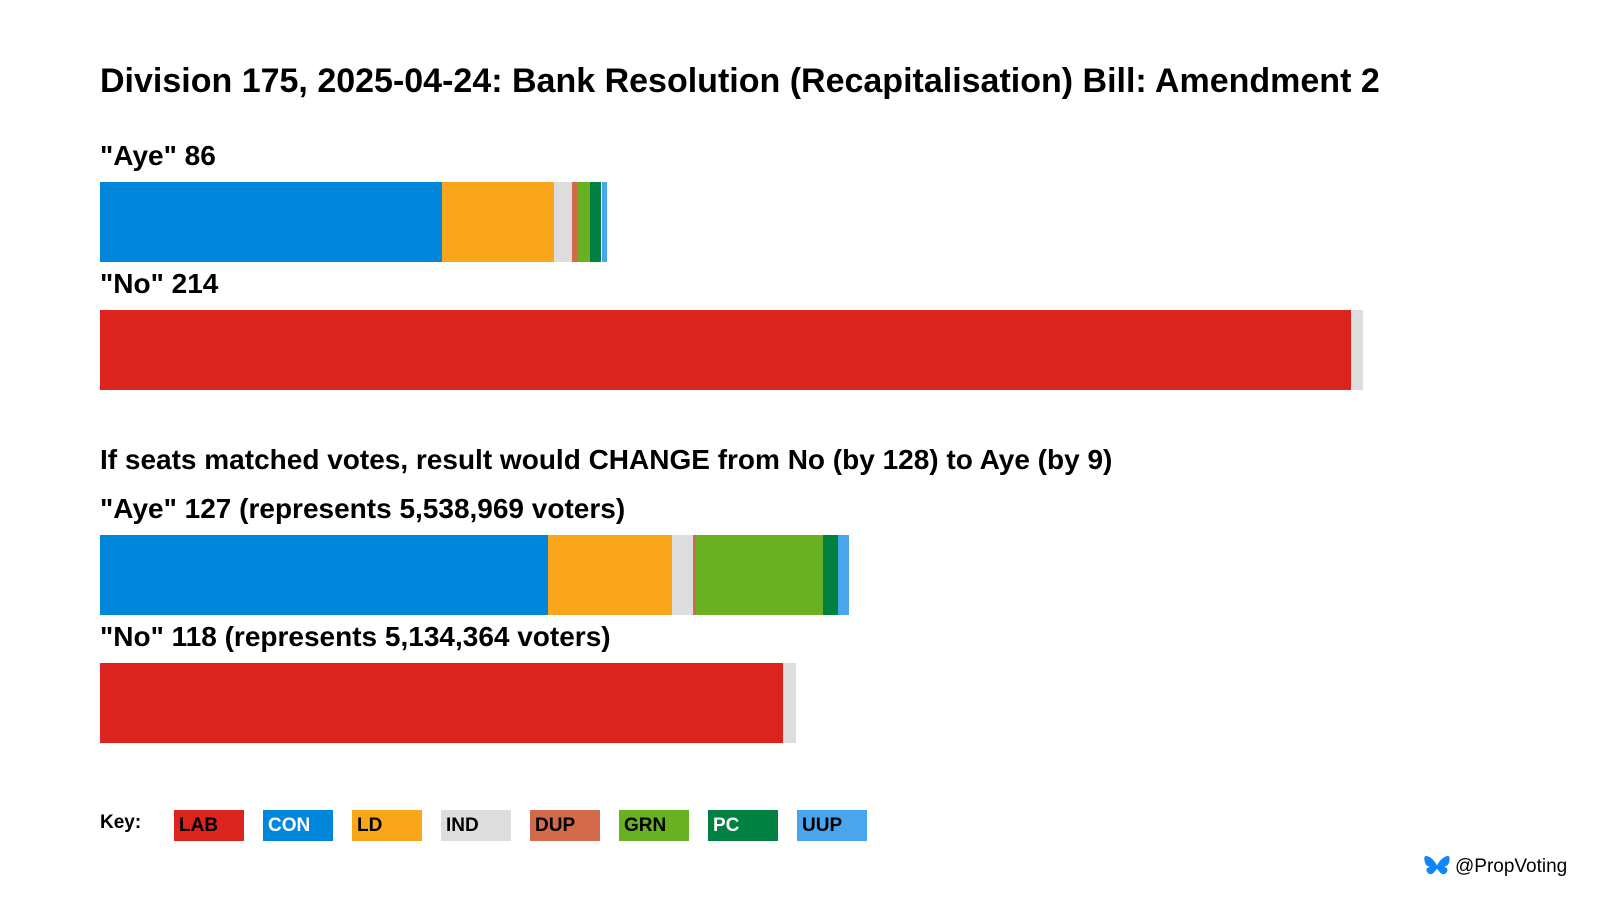  What do you see at coordinates (158, 155) in the screenshot?
I see `bar-label-actual-aye: "Aye" 86` at bounding box center [158, 155].